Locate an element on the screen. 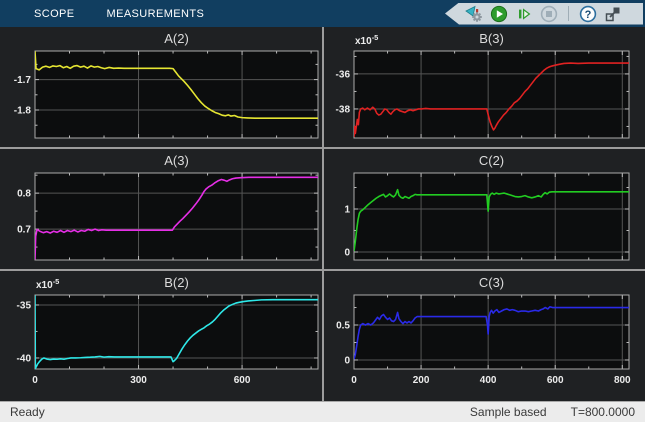 The image size is (645, 422). plot-canvas-a3: 0.7 0.8 is located at coordinates (161, 209).